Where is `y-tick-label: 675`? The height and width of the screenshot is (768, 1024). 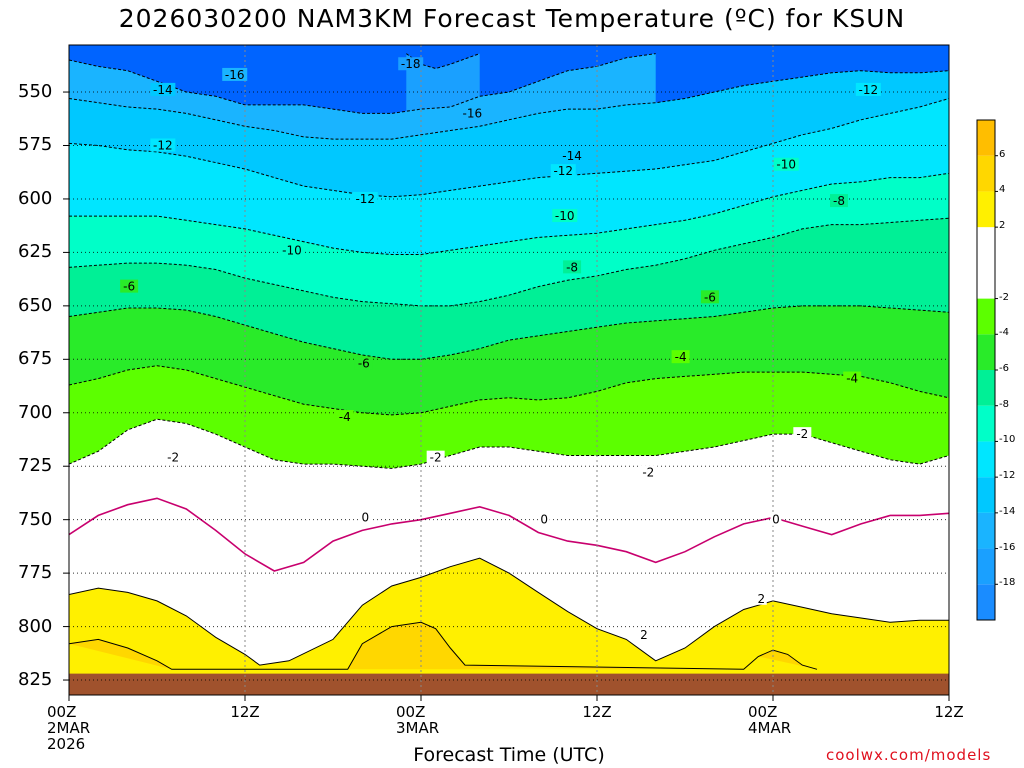
y-tick-label: 675 is located at coordinates (35, 359).